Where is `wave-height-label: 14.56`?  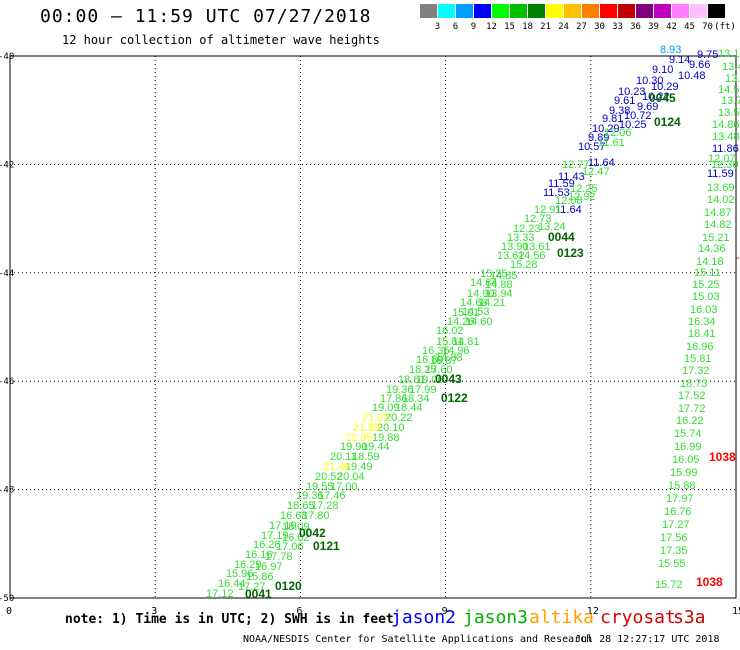
wave-height-label: 14.56 is located at coordinates (532, 256).